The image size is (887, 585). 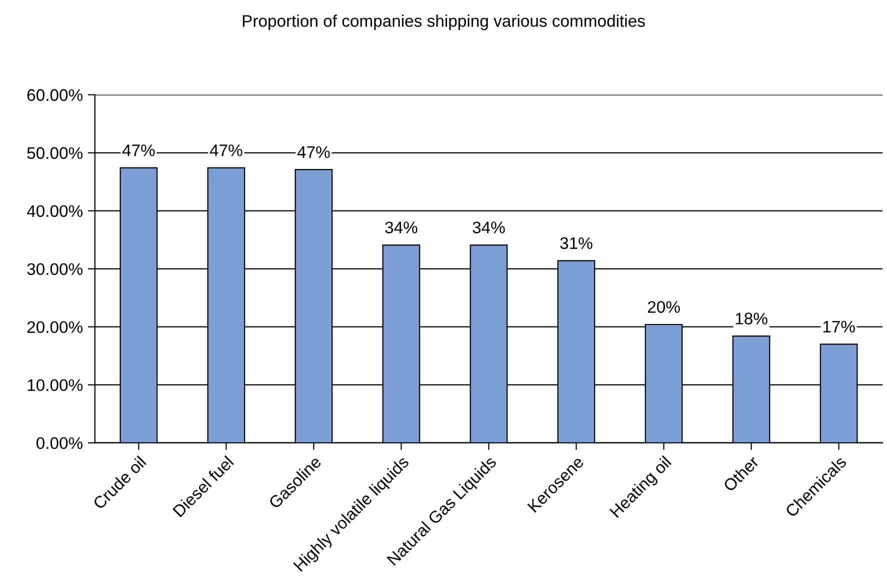 What do you see at coordinates (54, 211) in the screenshot?
I see `y-tick-label: 40.00%` at bounding box center [54, 211].